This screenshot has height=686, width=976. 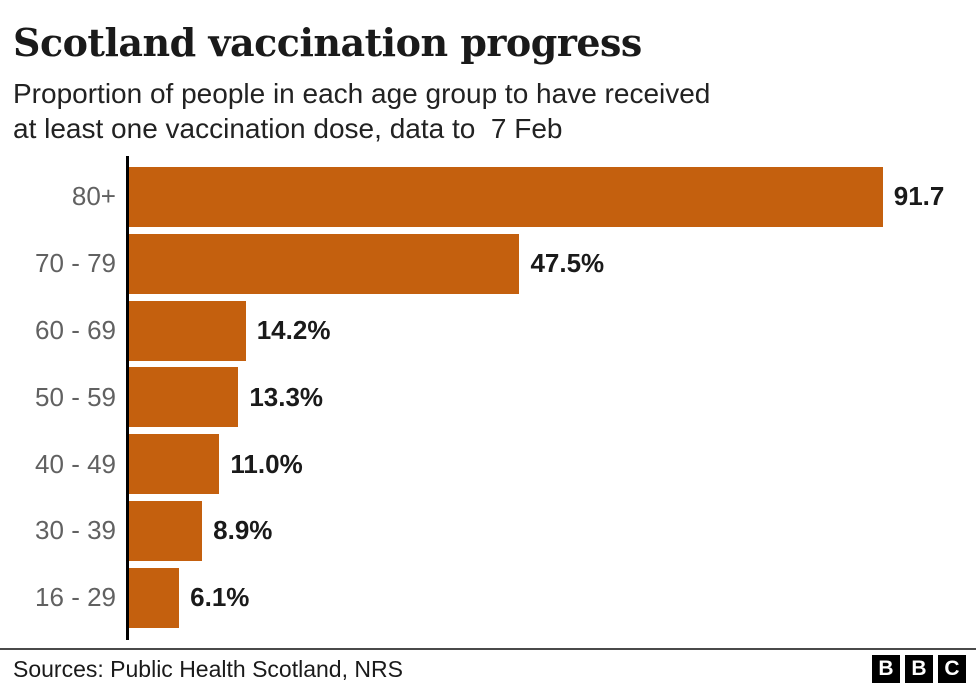 I want to click on sources-text: Sources: Public Health Scotland, NRS, so click(x=208, y=668).